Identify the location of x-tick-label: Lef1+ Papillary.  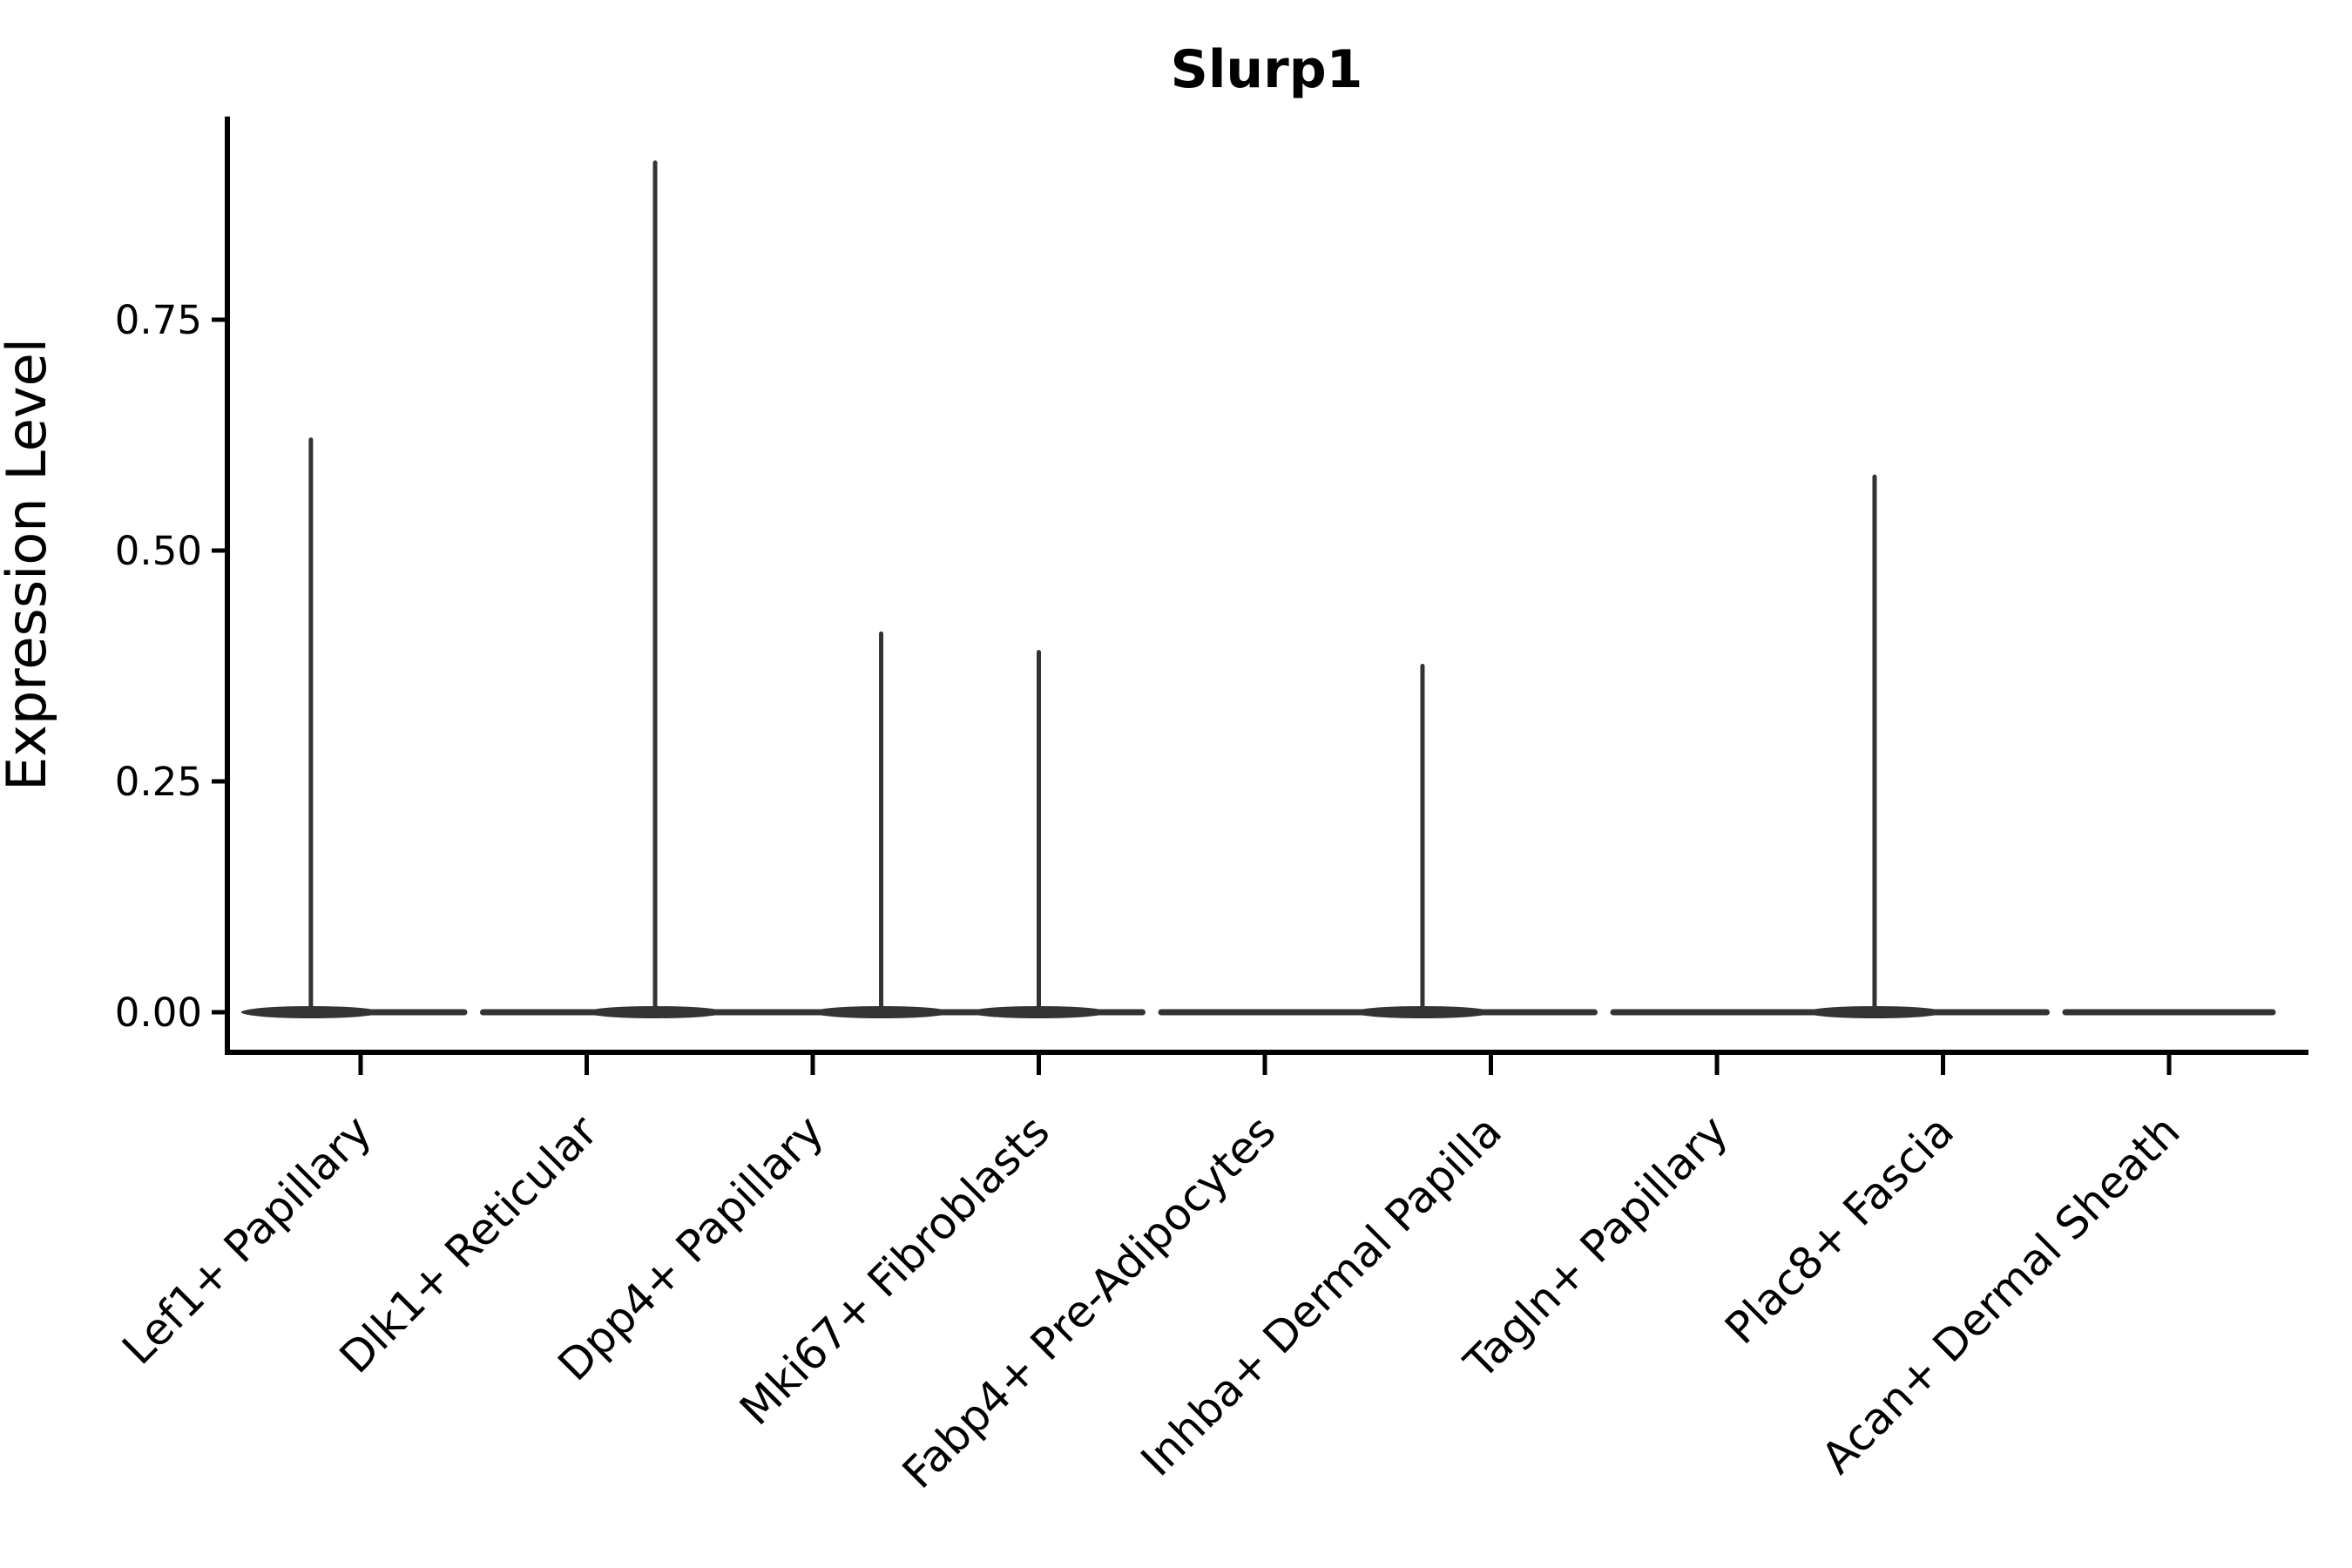
(247, 1240).